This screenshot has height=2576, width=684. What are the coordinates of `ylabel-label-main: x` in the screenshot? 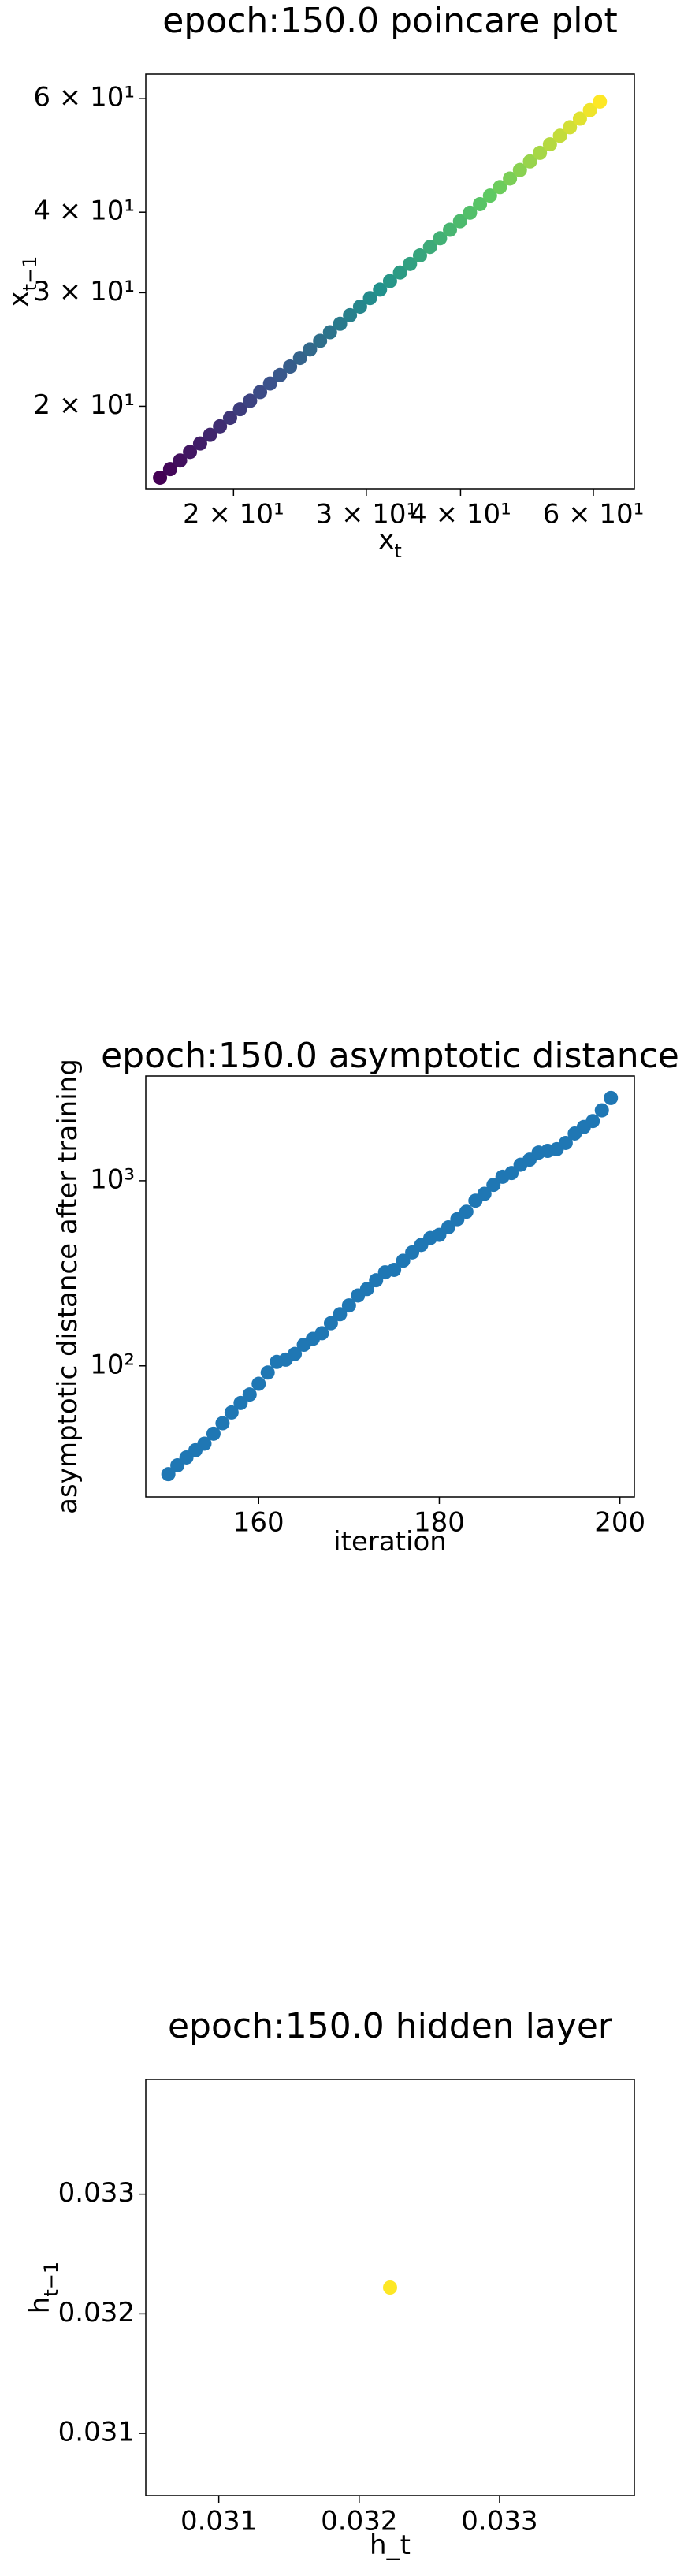 It's located at (19, 299).